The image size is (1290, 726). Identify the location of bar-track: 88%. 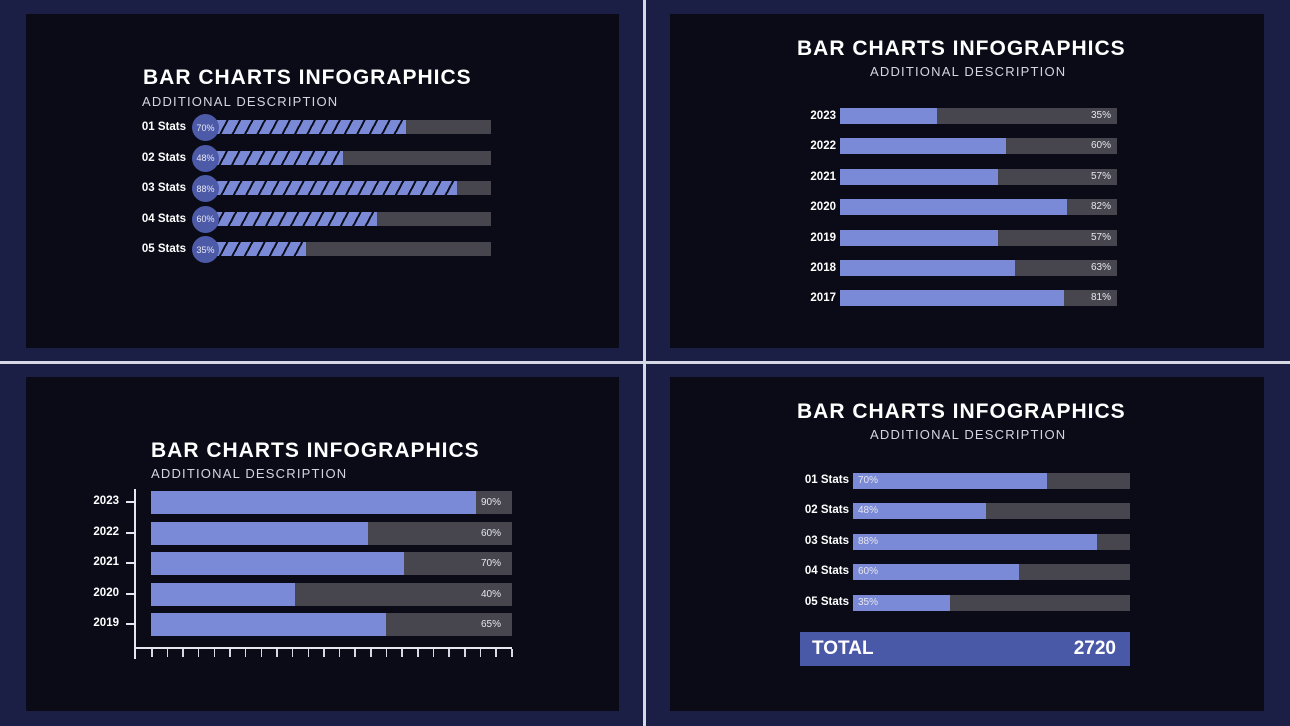
(991, 541).